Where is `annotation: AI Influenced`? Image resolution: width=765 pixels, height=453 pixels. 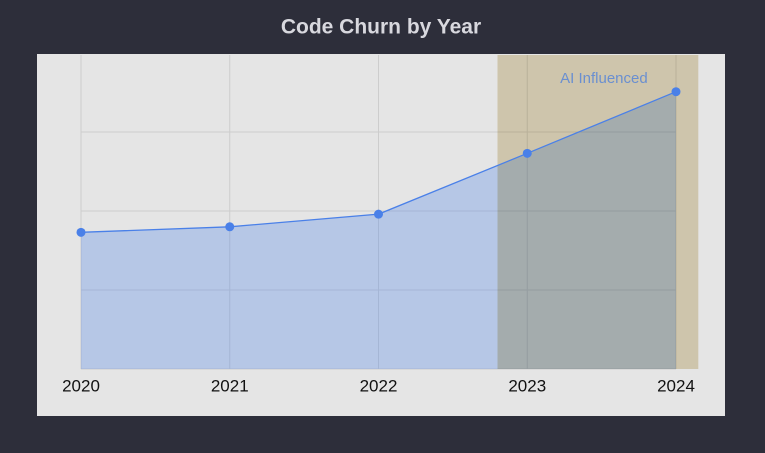
annotation: AI Influenced is located at coordinates (604, 78).